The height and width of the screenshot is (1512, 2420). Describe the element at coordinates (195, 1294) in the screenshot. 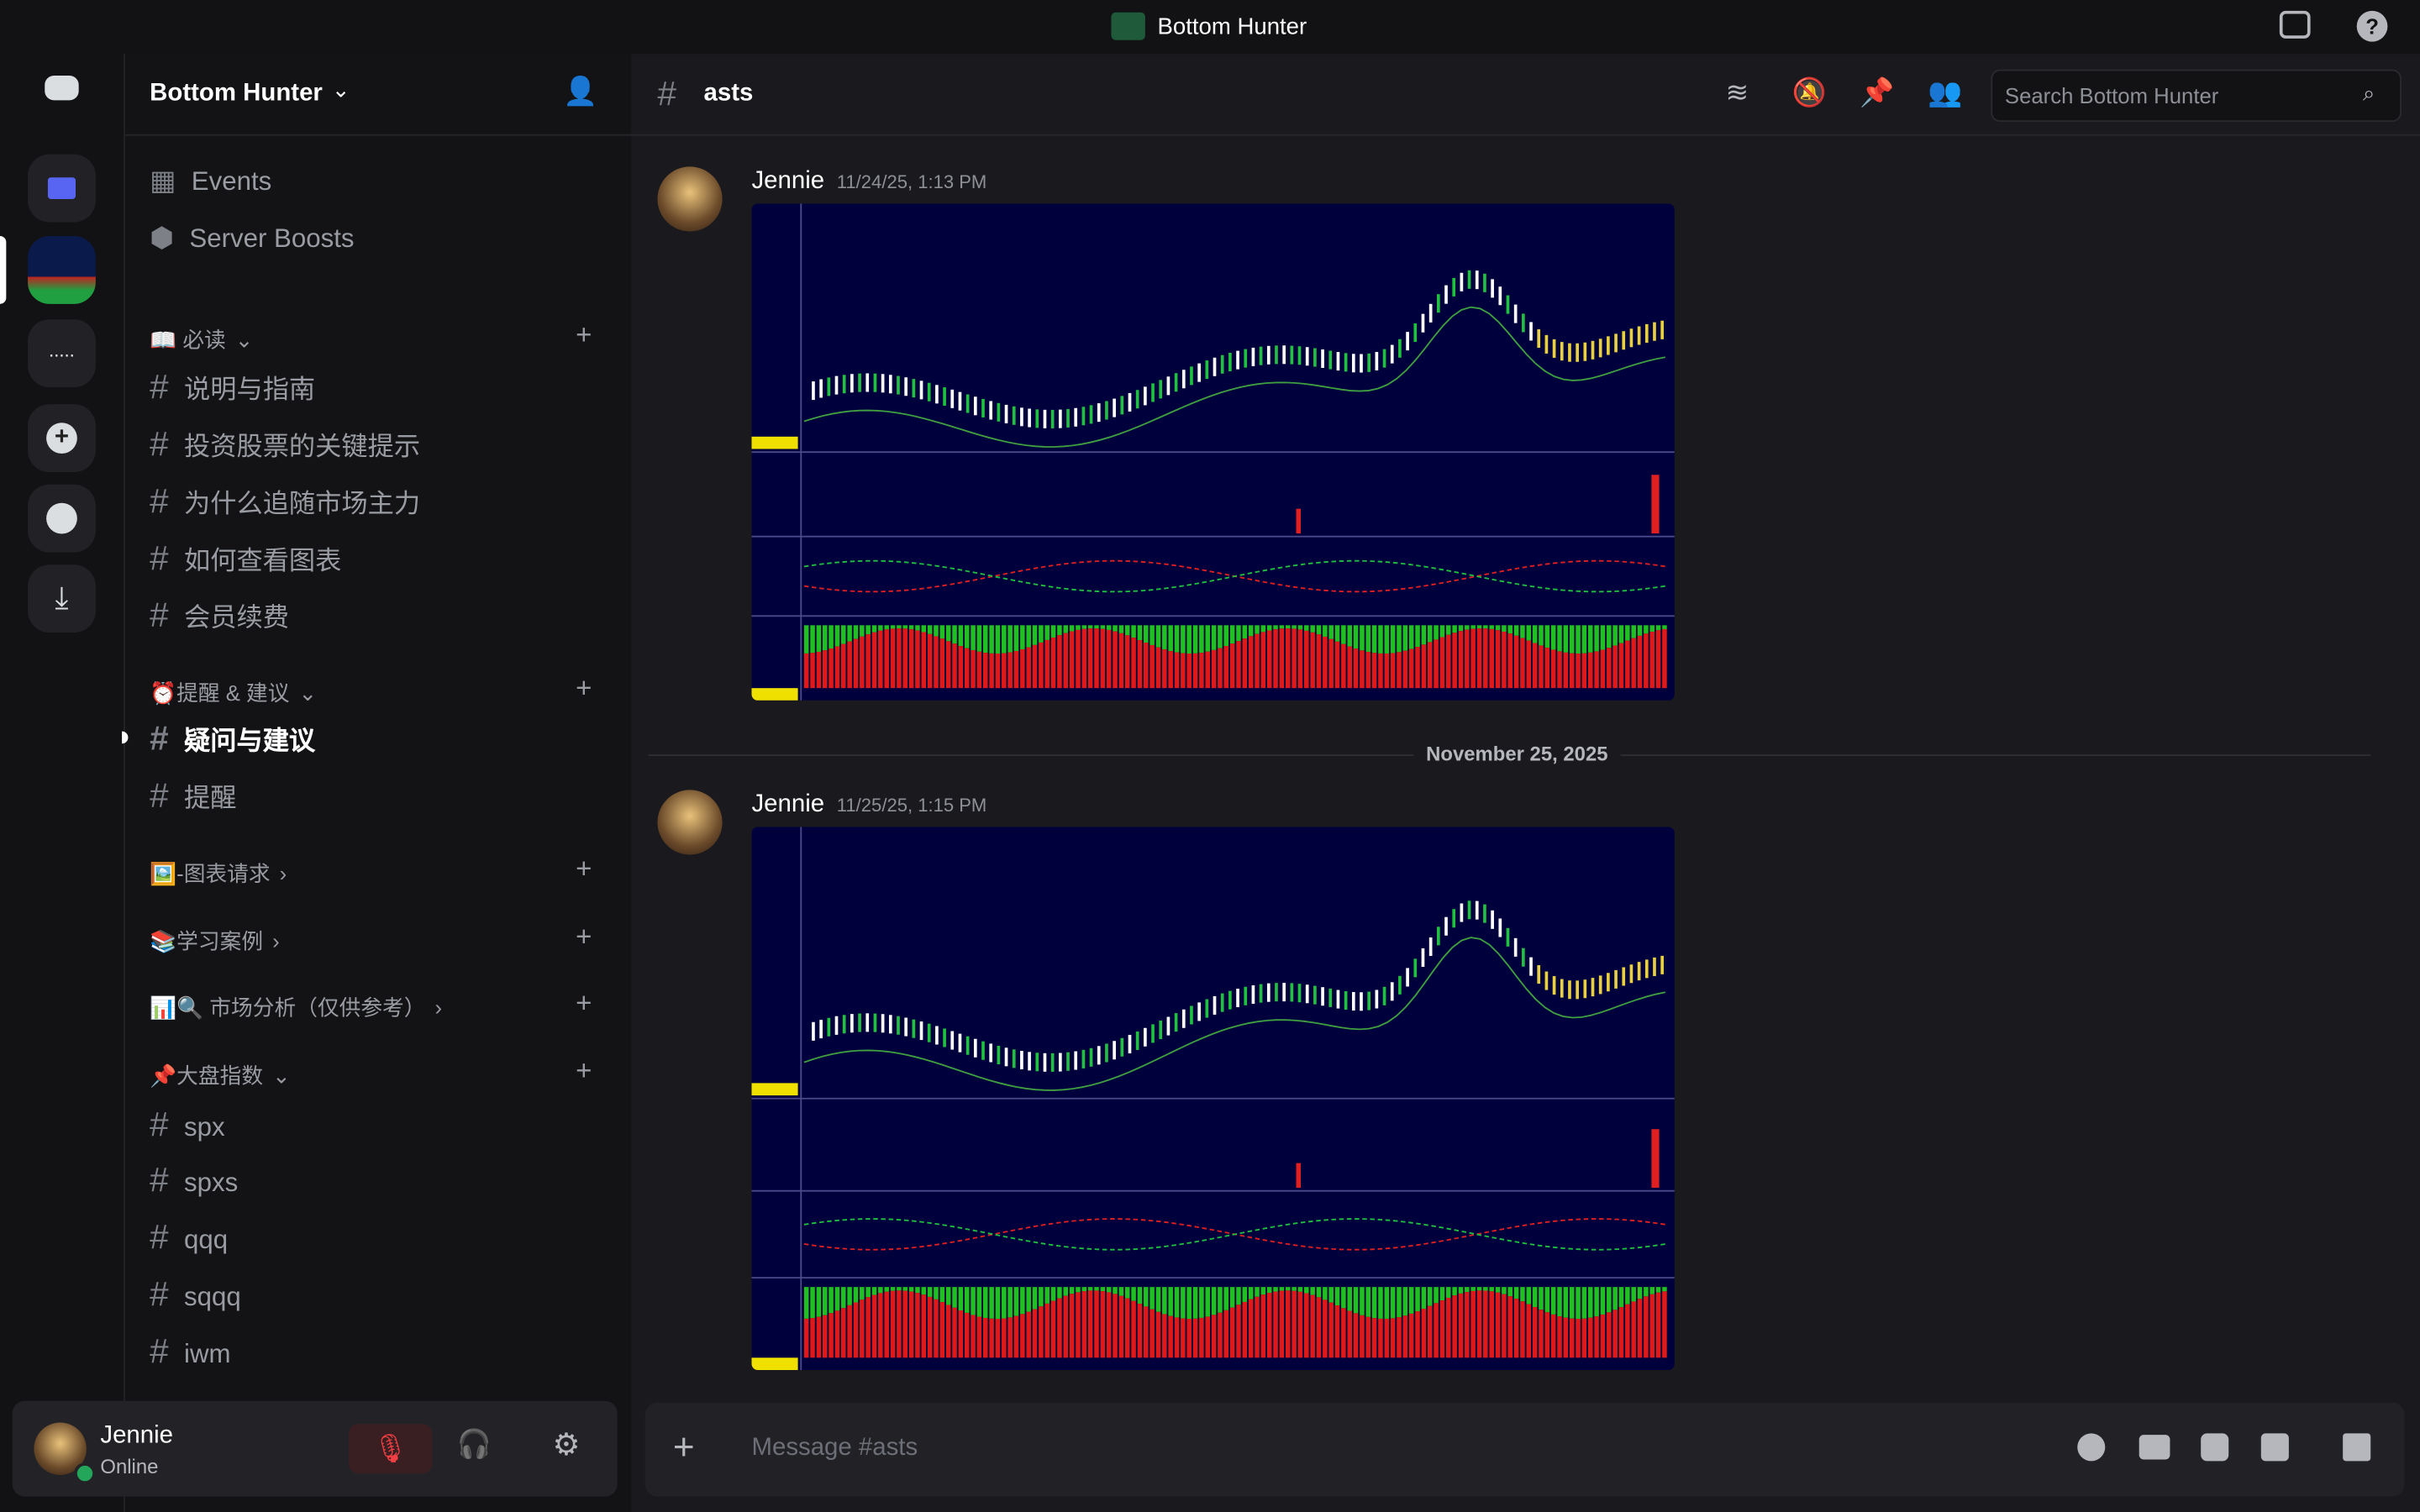

I see `channel-item: # sqqq` at that location.